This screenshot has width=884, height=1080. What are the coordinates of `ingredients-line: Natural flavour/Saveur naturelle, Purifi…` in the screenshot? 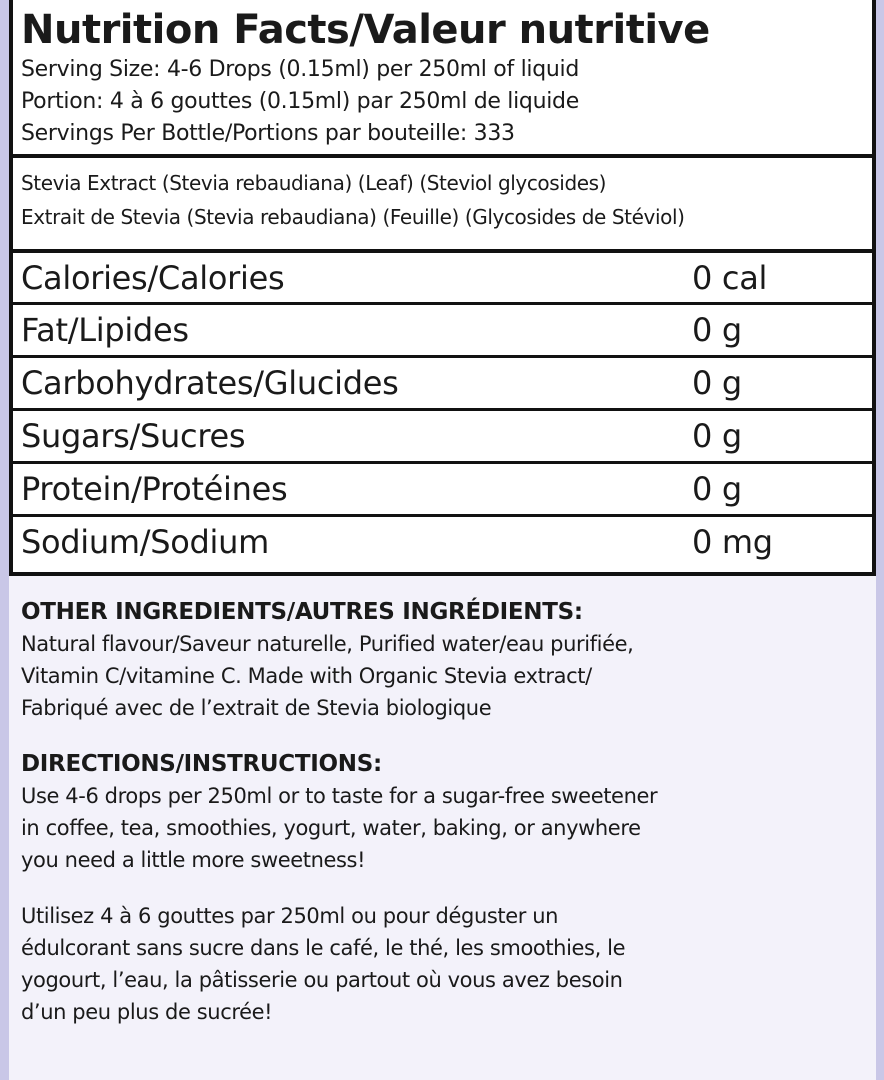 It's located at (327, 644).